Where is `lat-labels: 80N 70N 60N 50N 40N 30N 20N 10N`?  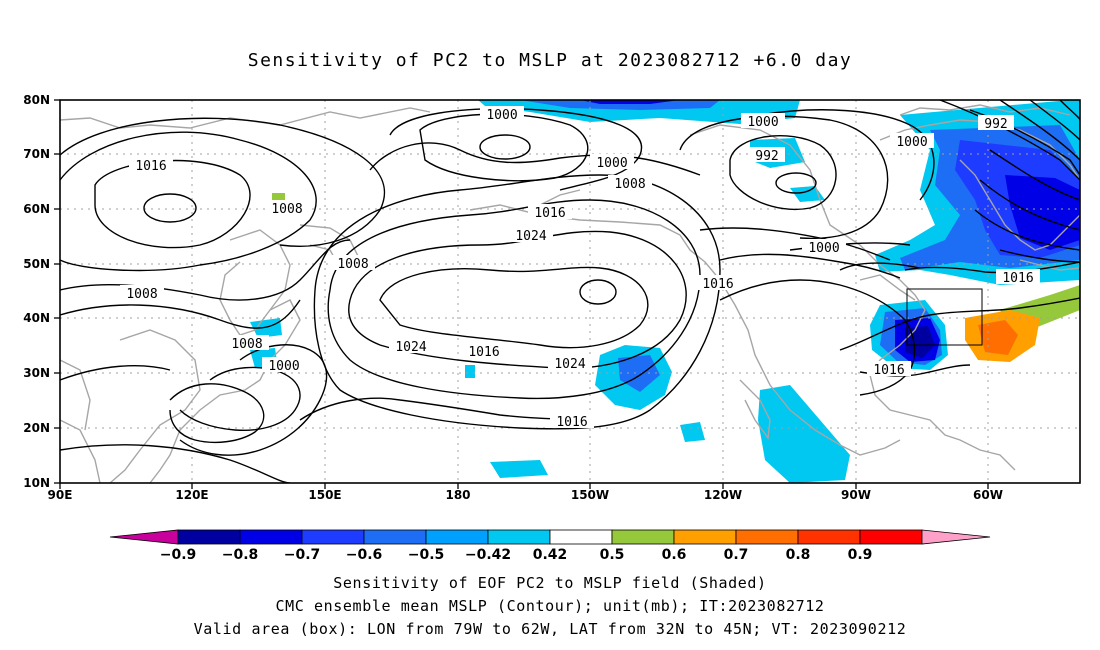 lat-labels: 80N 70N 60N 50N 40N 30N 20N 10N is located at coordinates (36, 291).